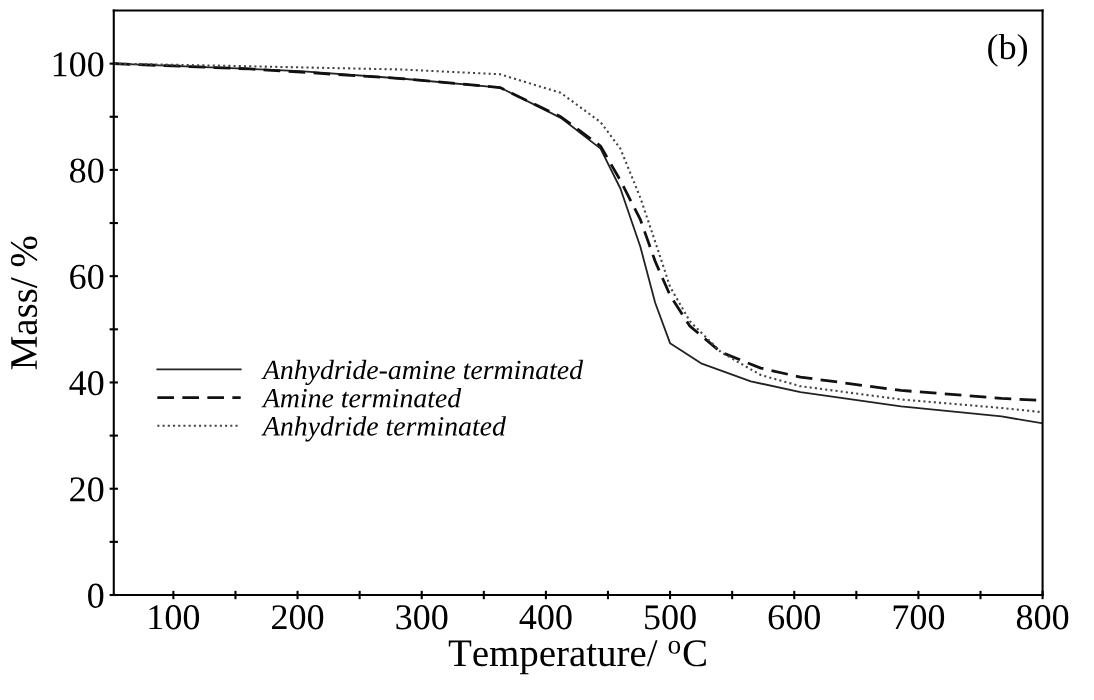 The height and width of the screenshot is (700, 1094). I want to click on y-tick-label: 60, so click(87, 277).